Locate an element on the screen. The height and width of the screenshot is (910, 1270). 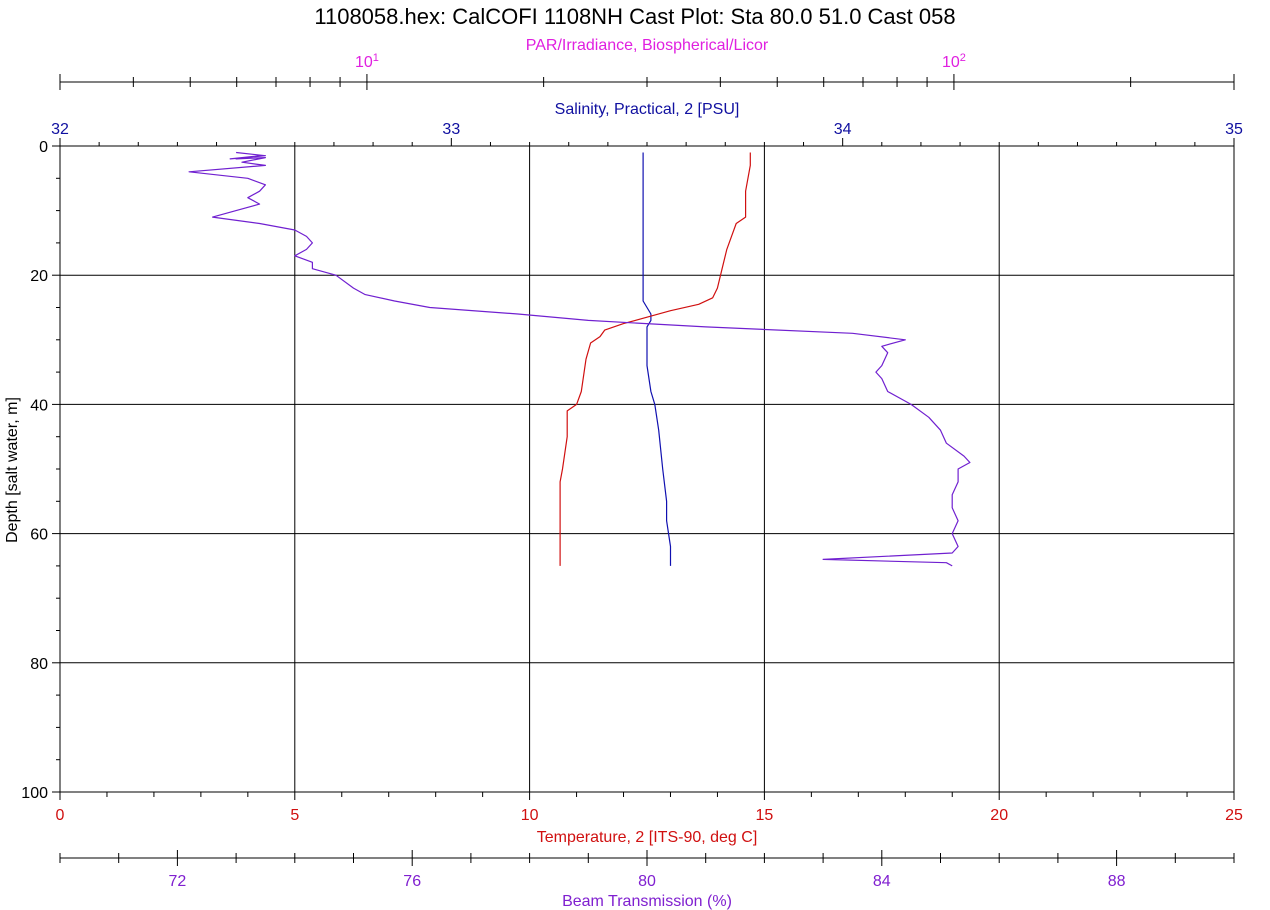
par-tick-label: 10² is located at coordinates (954, 61).